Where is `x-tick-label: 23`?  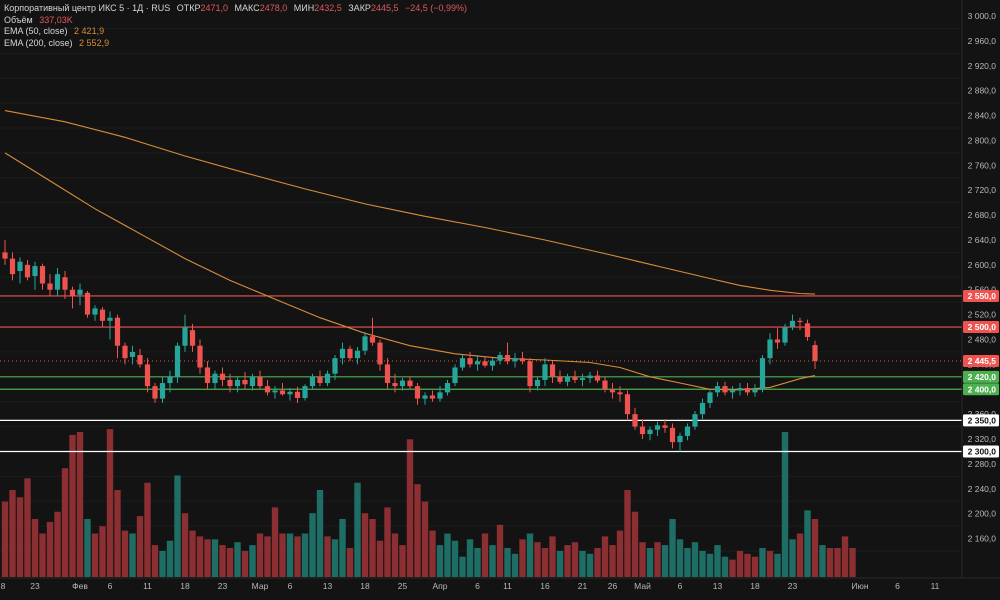 x-tick-label: 23 is located at coordinates (35, 586).